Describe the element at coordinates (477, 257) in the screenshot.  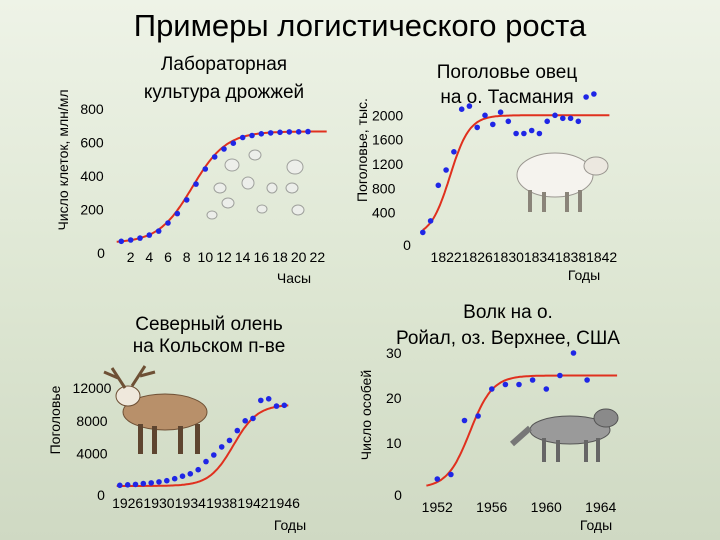
I see `sheep-x-tick-label: 1826` at that location.